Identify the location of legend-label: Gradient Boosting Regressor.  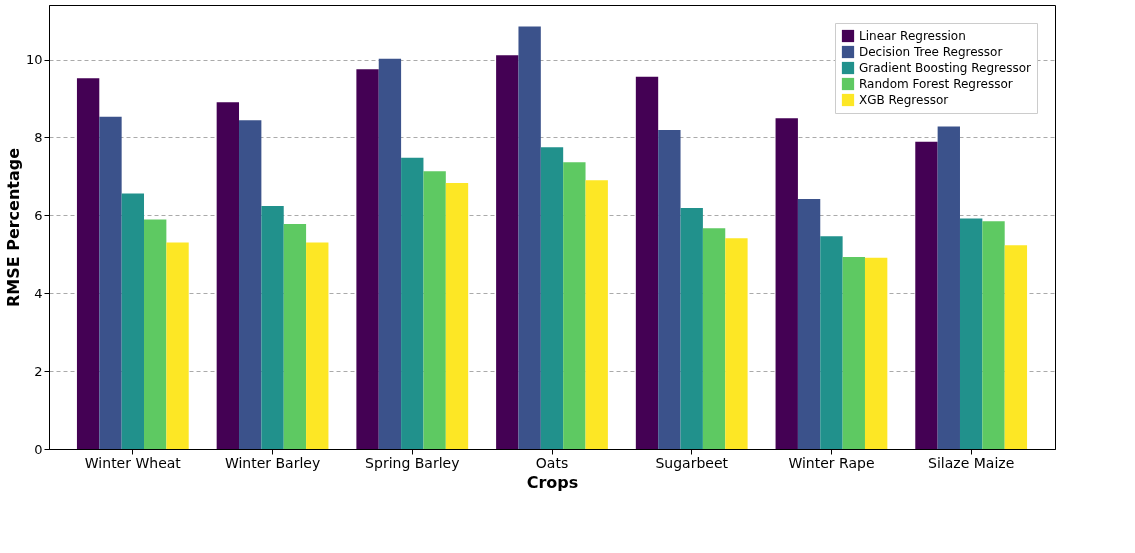
(945, 68).